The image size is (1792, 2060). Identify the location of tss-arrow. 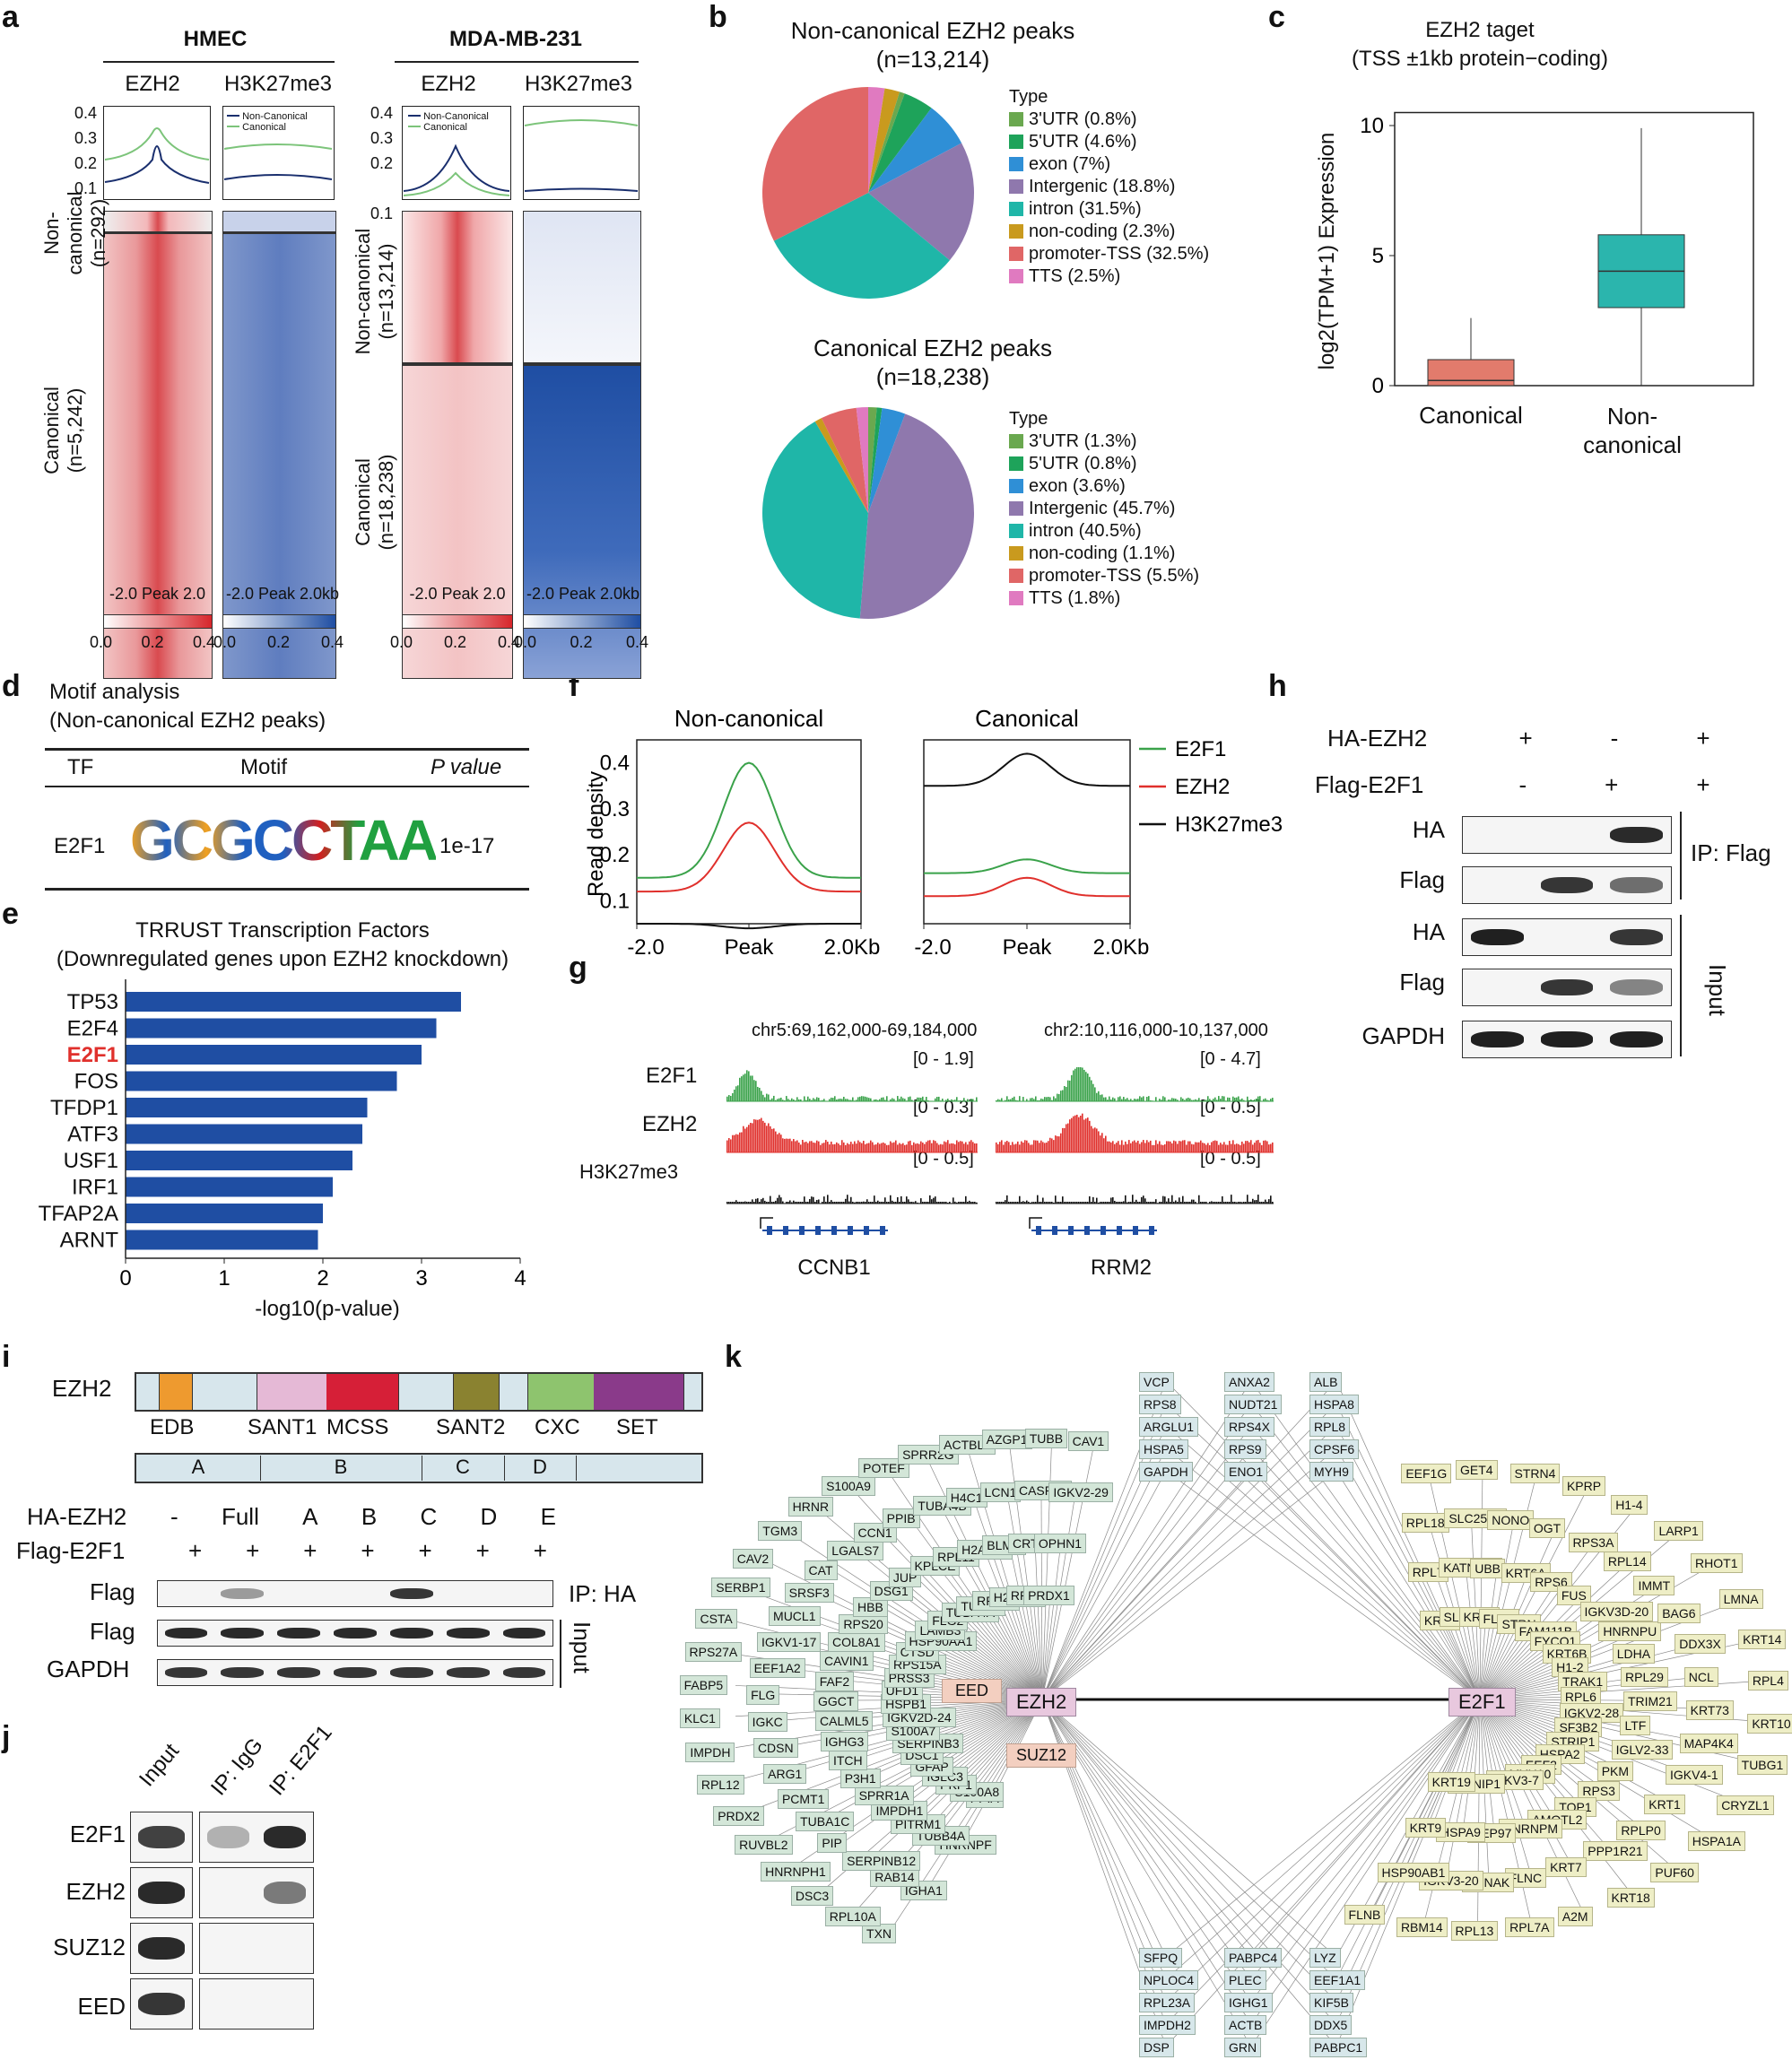
(1035, 1223).